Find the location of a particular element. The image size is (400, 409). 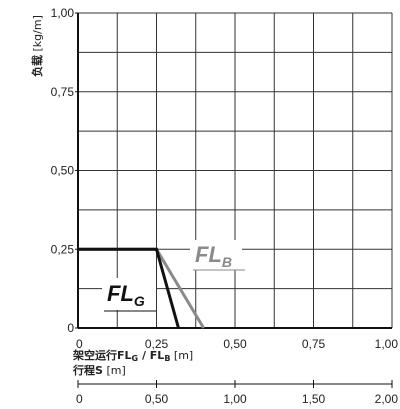

svg-text: FLG is located at coordinates (126, 295).